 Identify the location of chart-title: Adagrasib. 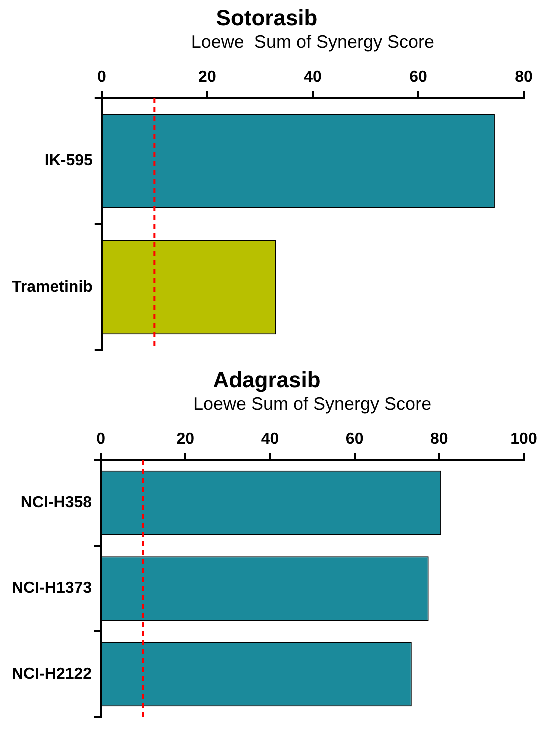
(267, 379).